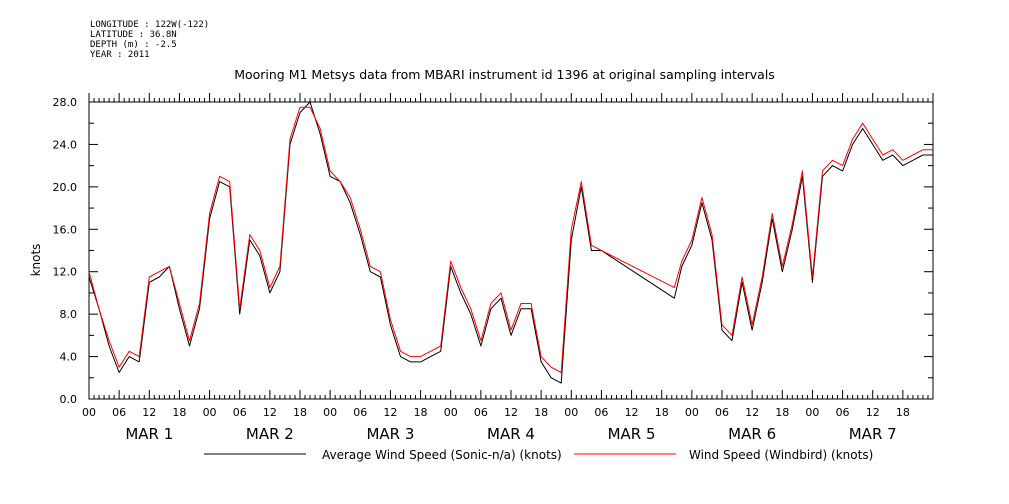  Describe the element at coordinates (149, 434) in the screenshot. I see `day-label: MAR 1` at that location.